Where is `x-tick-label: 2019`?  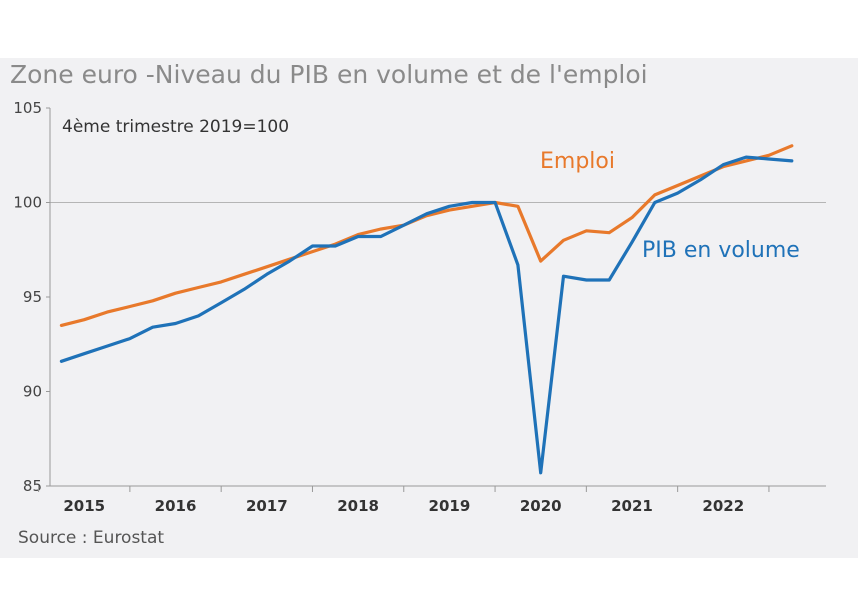
x-tick-label: 2019 is located at coordinates (450, 506).